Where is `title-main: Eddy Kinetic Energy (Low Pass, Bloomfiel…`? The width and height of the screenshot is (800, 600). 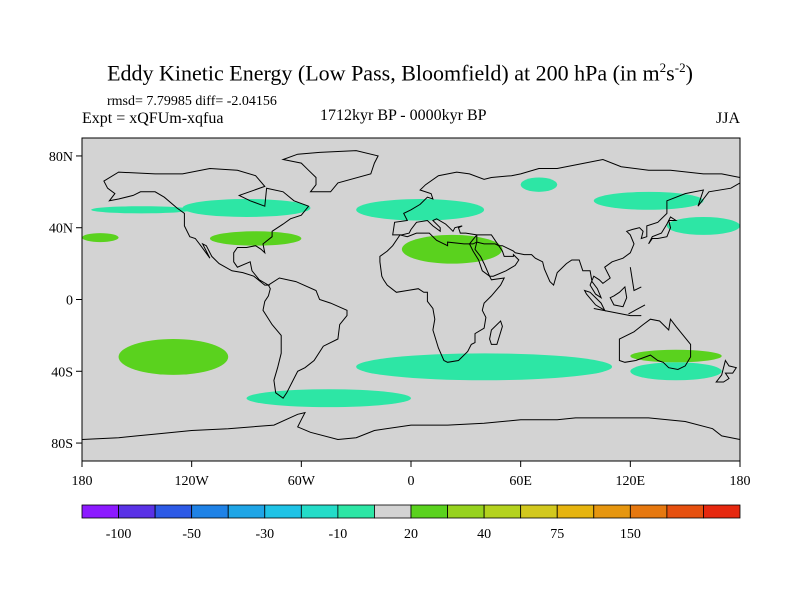 title-main: Eddy Kinetic Energy (Low Pass, Bloomfiel… is located at coordinates (383, 73).